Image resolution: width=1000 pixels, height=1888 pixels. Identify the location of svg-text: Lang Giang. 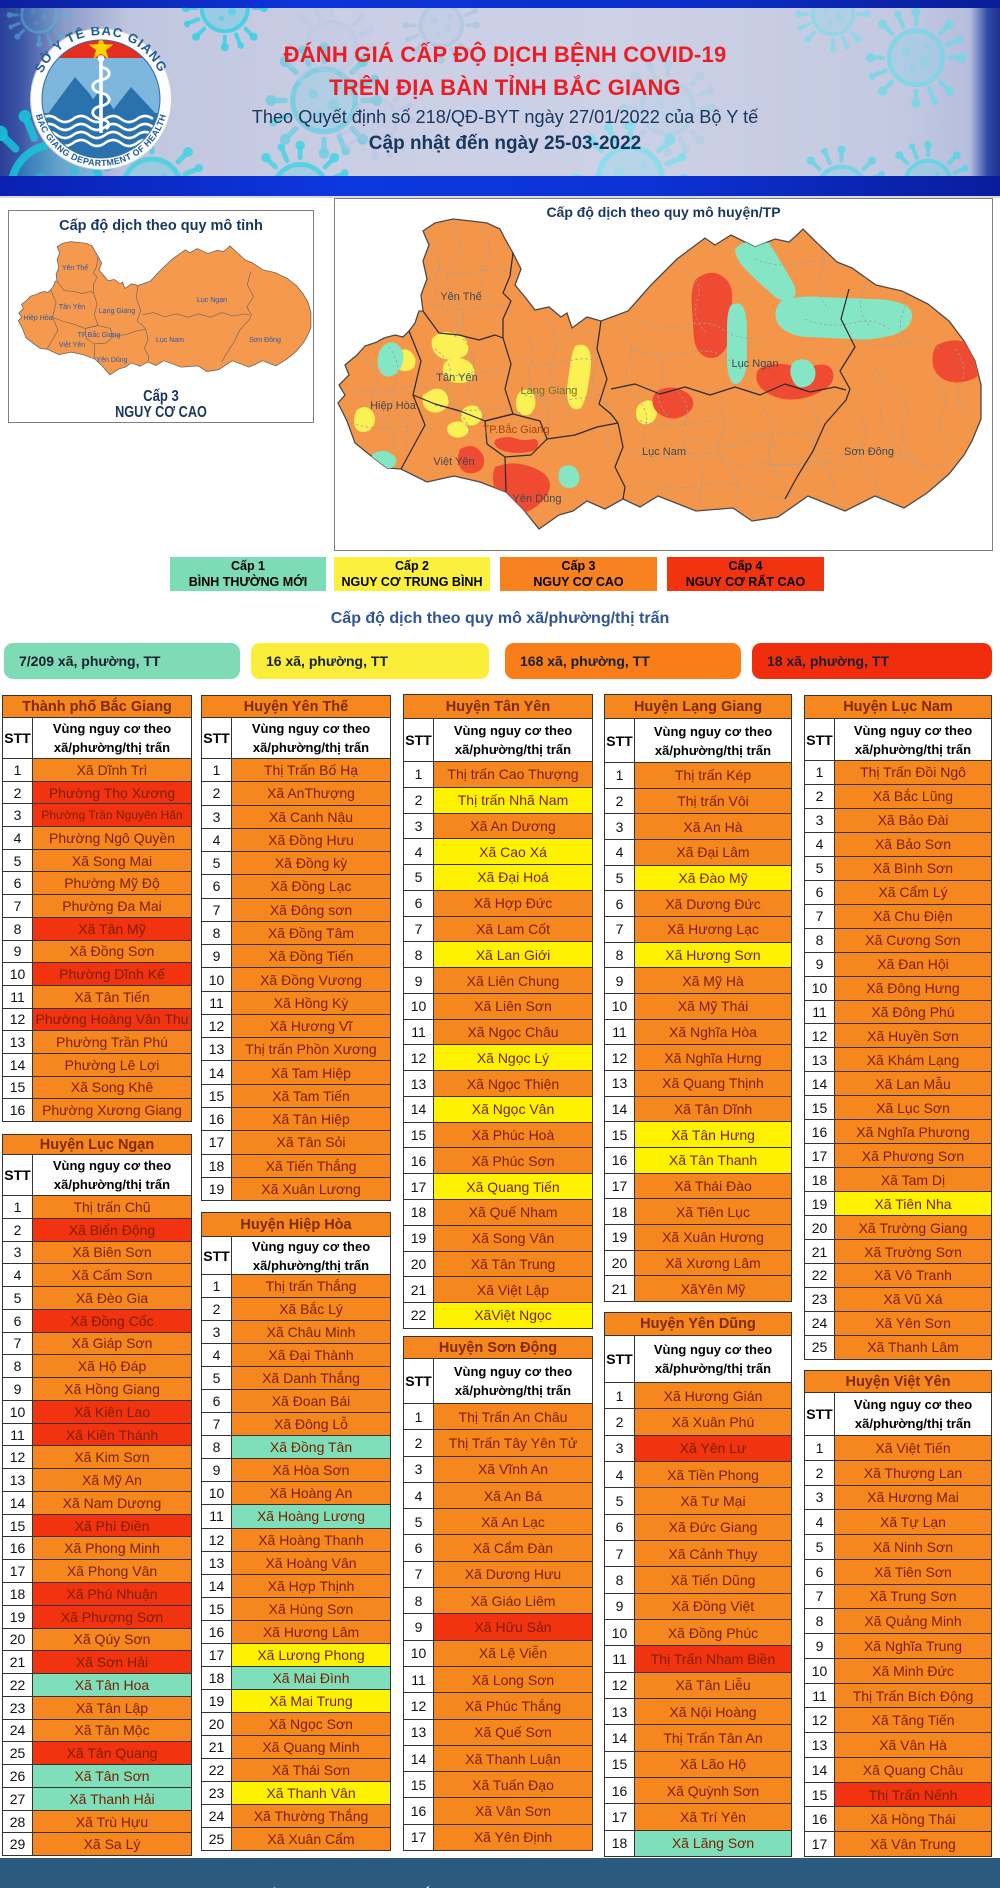
(549, 391).